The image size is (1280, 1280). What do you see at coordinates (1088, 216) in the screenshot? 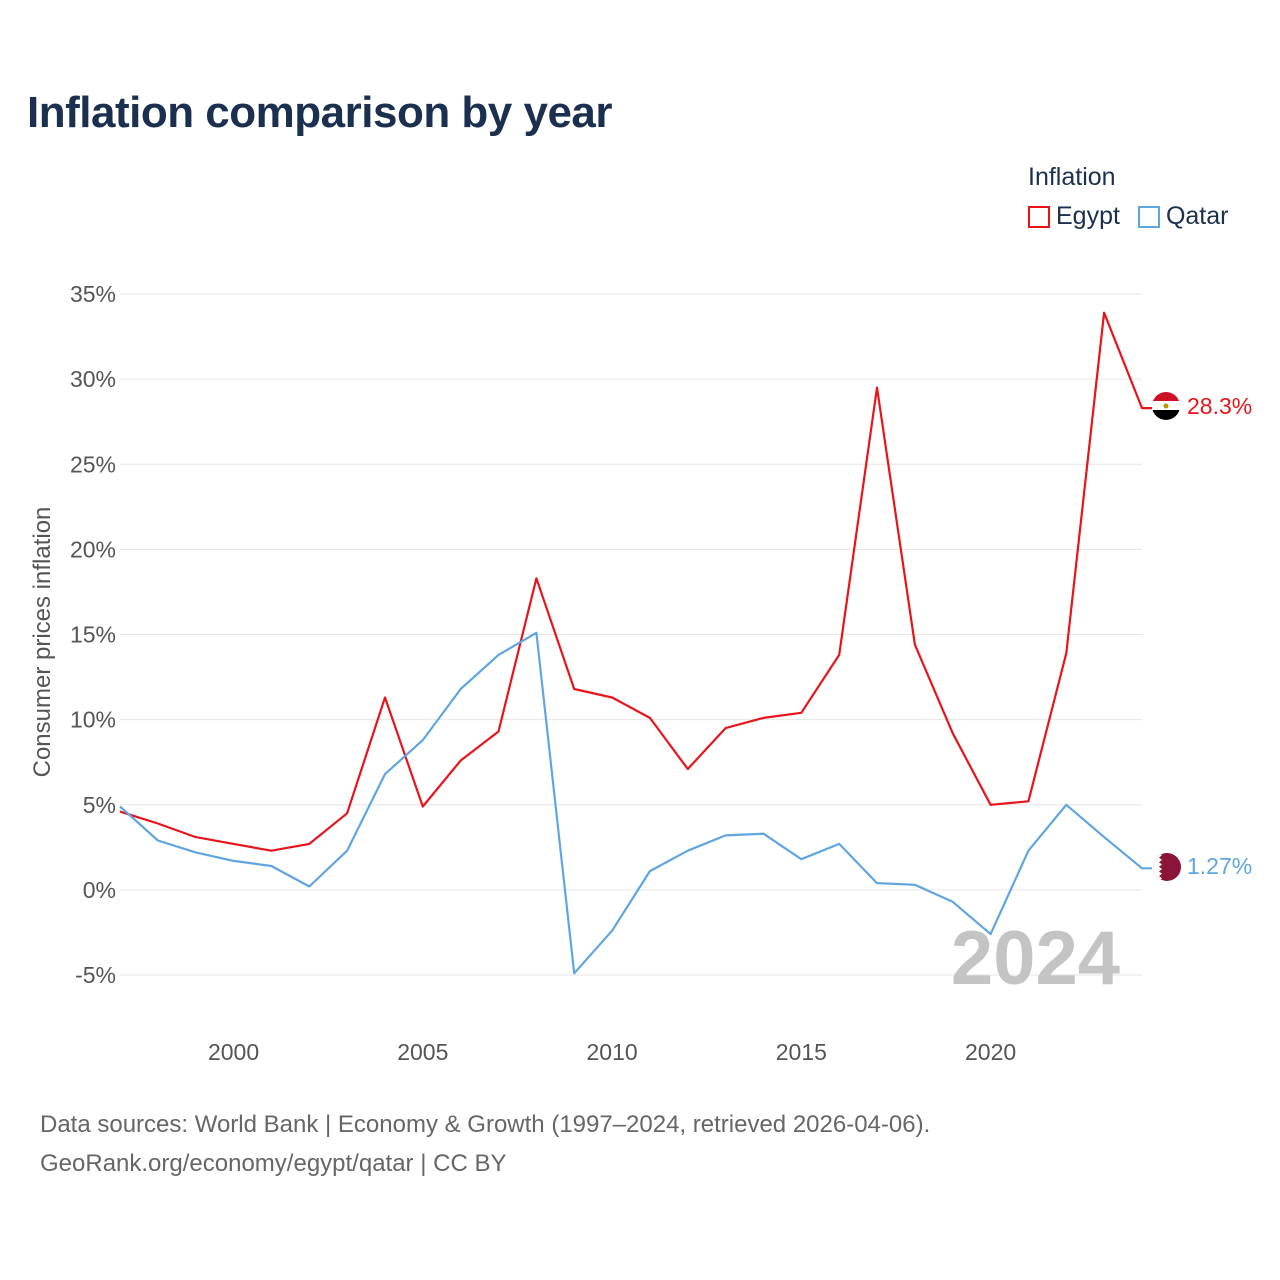
I see `legend-label-egypt: Egypt` at bounding box center [1088, 216].